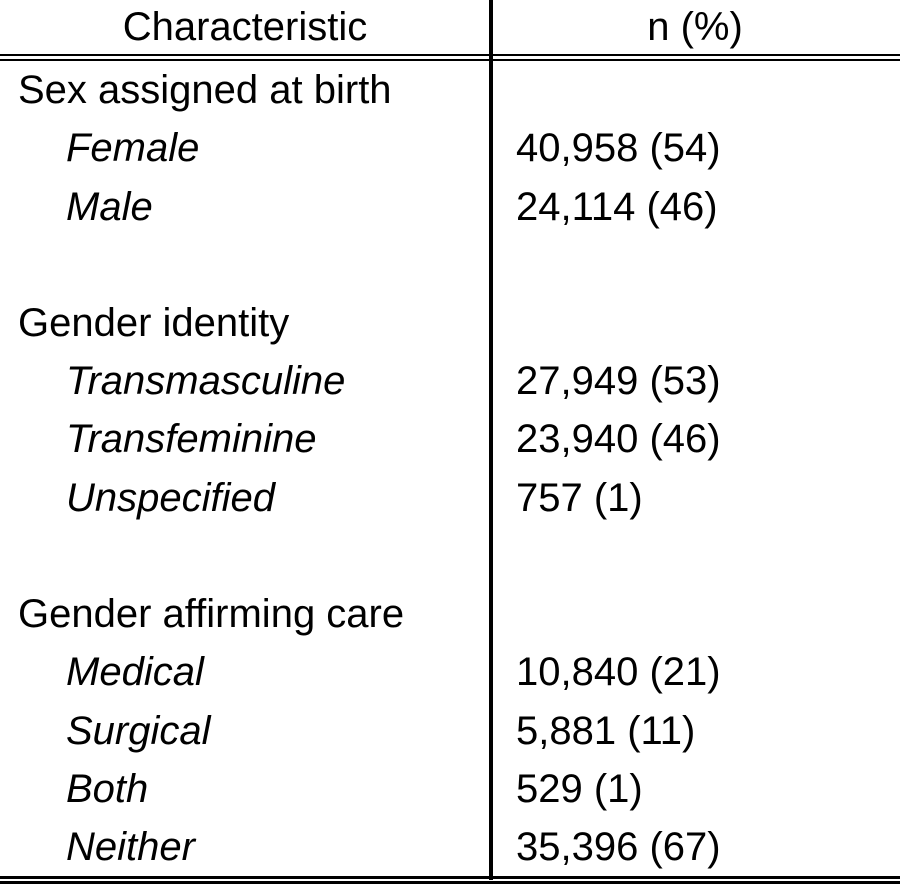 This screenshot has height=884, width=900. Describe the element at coordinates (450, 789) in the screenshot. I see `table-row-both: Both 529 (1)` at that location.